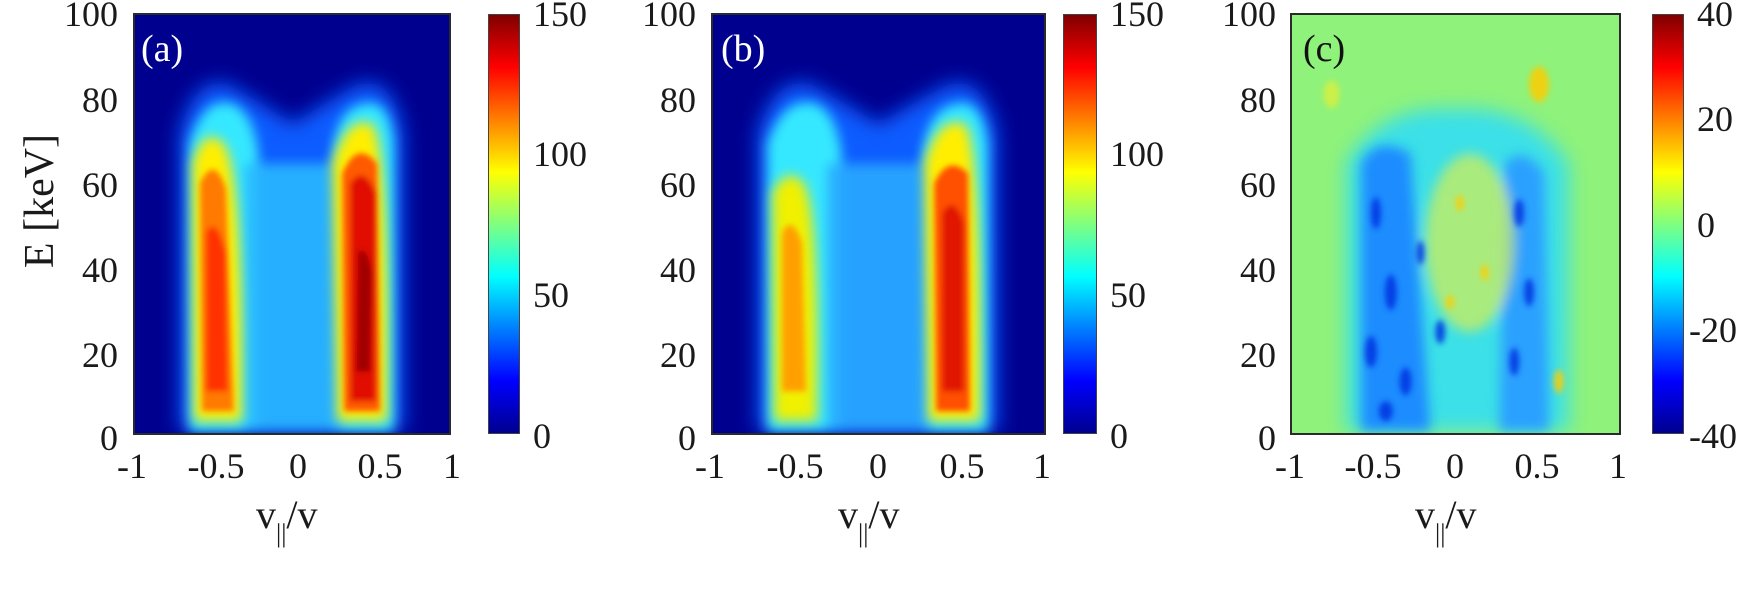 The height and width of the screenshot is (599, 1751). What do you see at coordinates (100, 100) in the screenshot?
I see `ytick-a-80: 80` at bounding box center [100, 100].